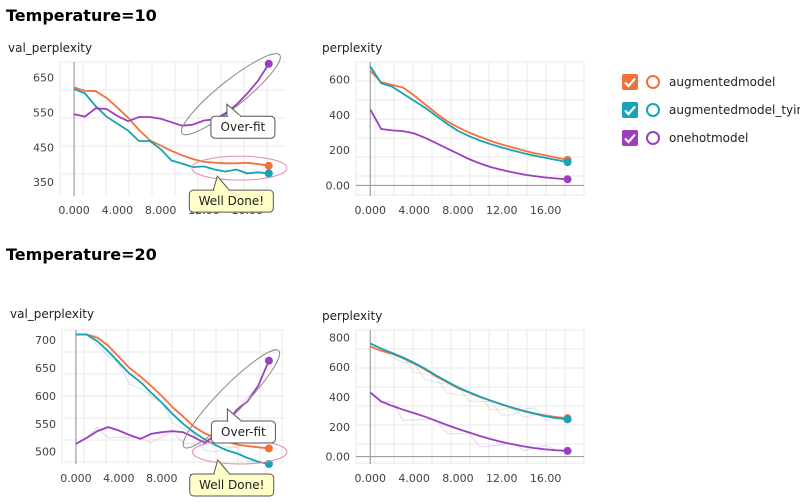 The width and height of the screenshot is (800, 503). I want to click on legend-item-augmentedmodel: augmentedmodel, so click(711, 82).